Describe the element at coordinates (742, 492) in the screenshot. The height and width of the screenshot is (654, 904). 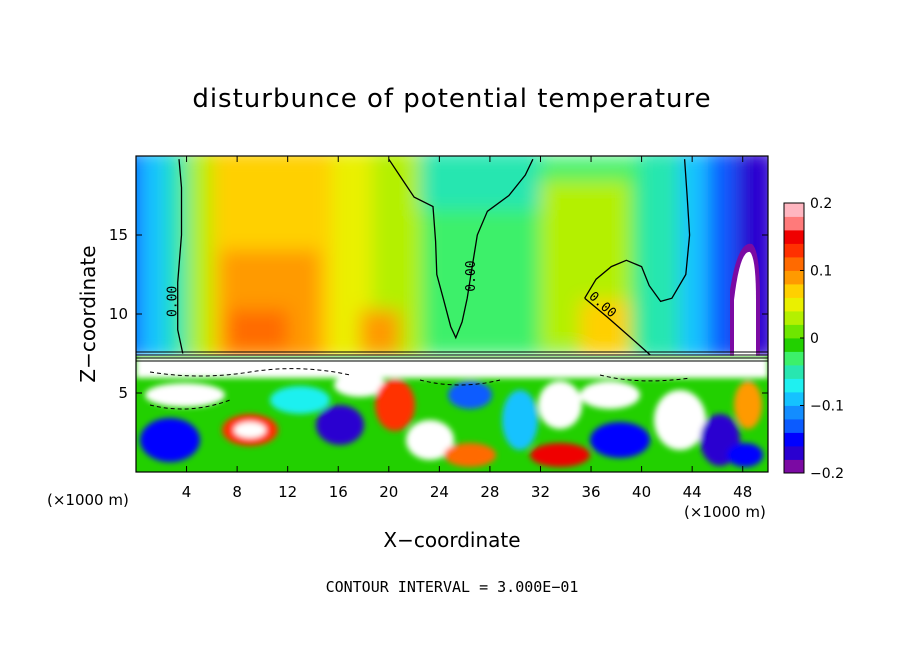
I see `x-tick-label: 48` at that location.